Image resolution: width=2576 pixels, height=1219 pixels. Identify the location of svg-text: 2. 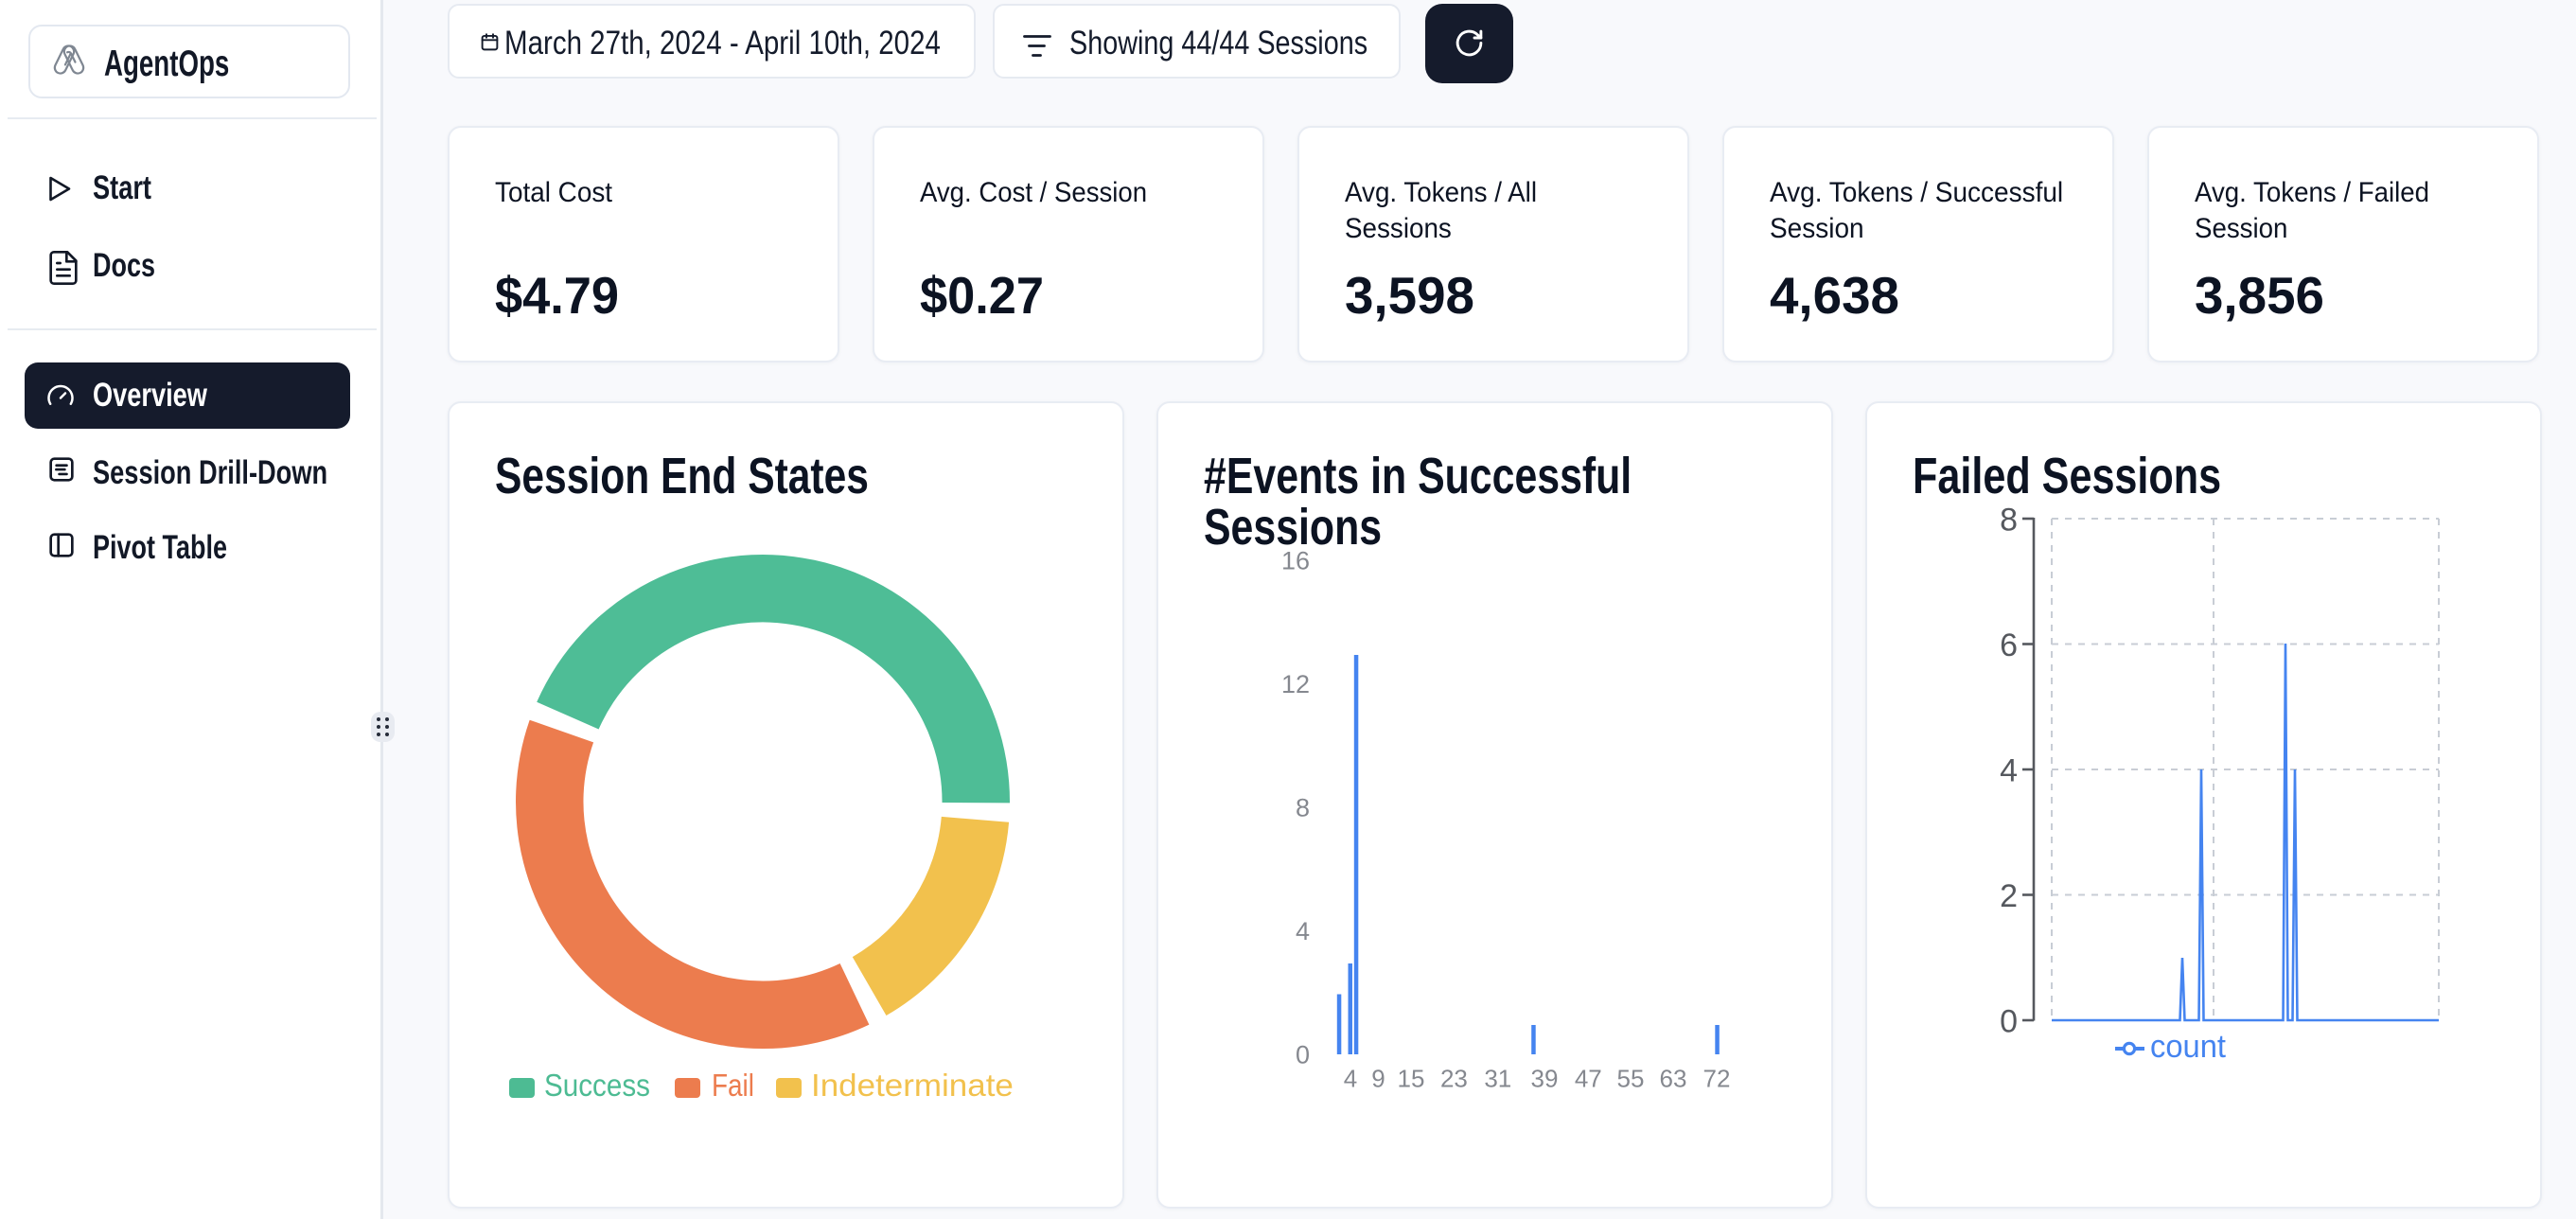
(2009, 896).